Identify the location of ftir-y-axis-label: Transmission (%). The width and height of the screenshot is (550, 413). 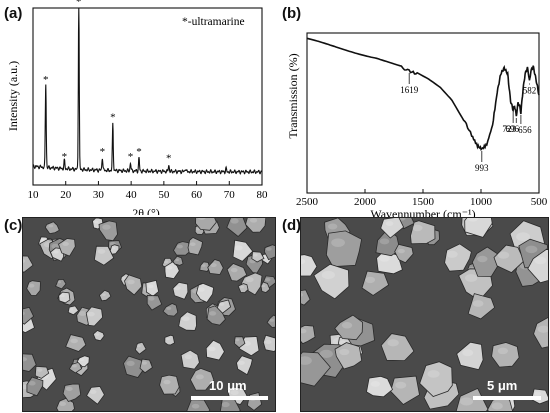
(293, 95).